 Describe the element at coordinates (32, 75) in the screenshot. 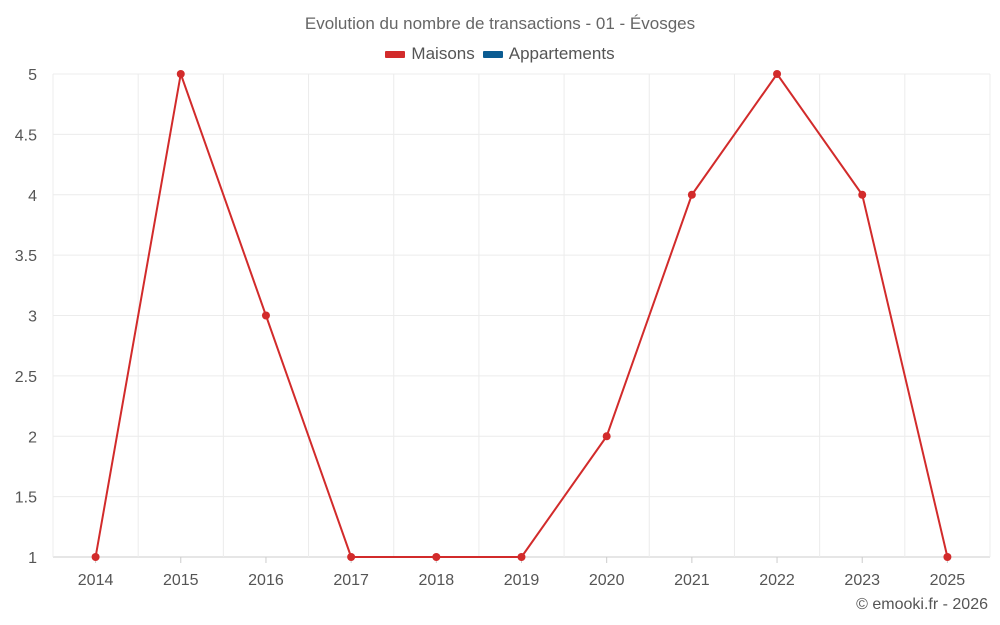

I see `y-tick-label: 5` at that location.